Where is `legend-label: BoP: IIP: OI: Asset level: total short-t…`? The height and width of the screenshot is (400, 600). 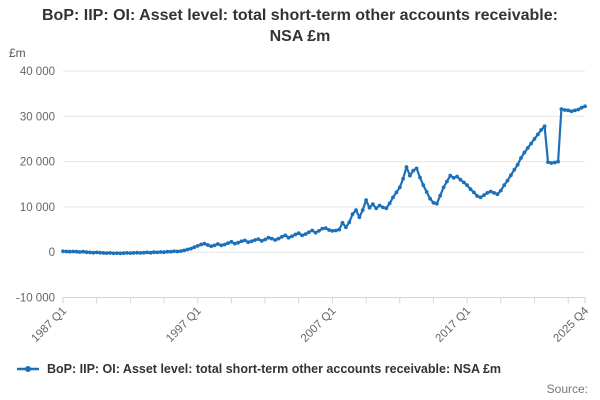
legend-label: BoP: IIP: OI: Asset level: total short-t… is located at coordinates (274, 369).